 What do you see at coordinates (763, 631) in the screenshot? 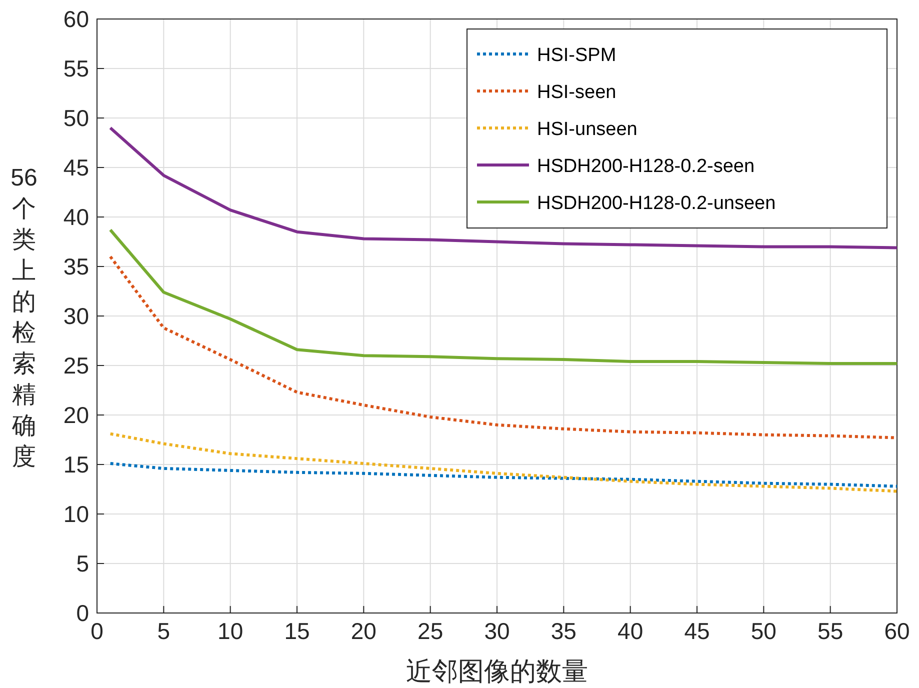
I see `x-tick-label: 50` at bounding box center [763, 631].